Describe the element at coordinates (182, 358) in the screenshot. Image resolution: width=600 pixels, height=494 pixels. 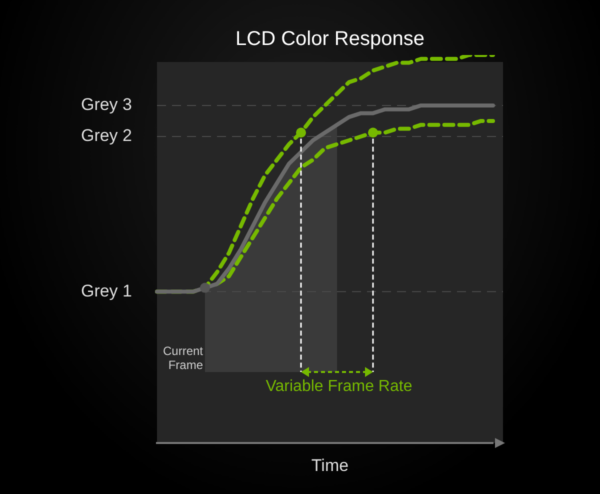
I see `annotation: Current Frame` at that location.